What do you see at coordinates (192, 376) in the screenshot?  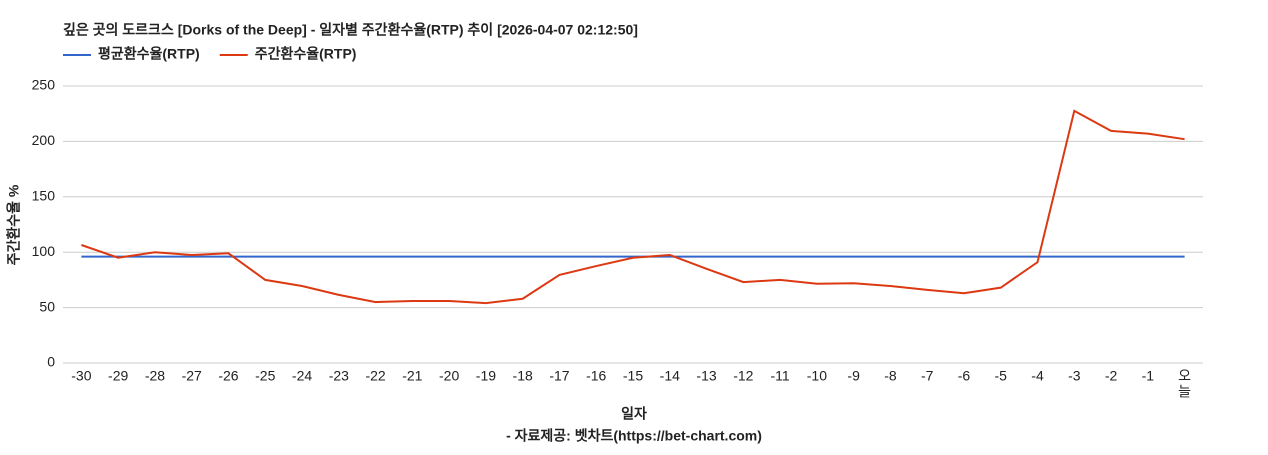 I see `x-tick-label: -27` at bounding box center [192, 376].